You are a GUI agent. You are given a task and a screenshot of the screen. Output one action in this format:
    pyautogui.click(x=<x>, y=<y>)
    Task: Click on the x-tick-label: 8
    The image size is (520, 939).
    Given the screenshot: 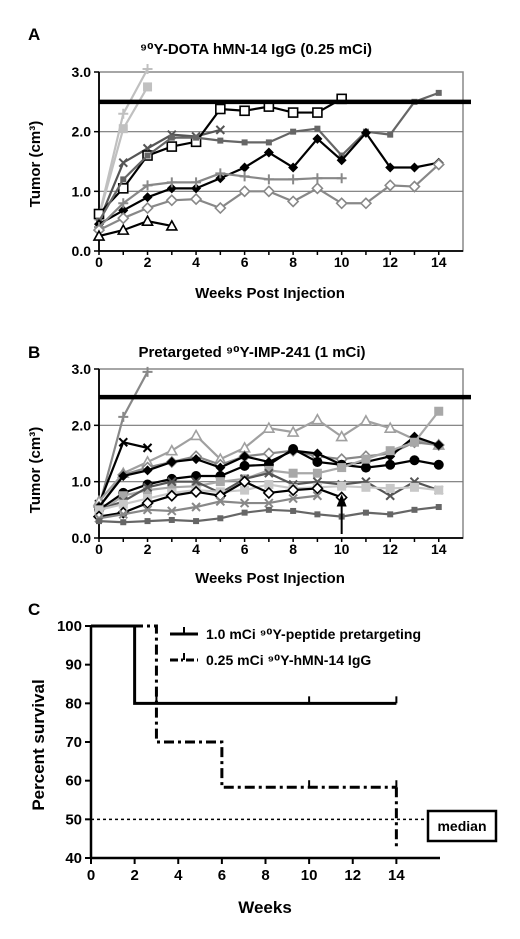 What is the action you would take?
    pyautogui.click(x=265, y=875)
    